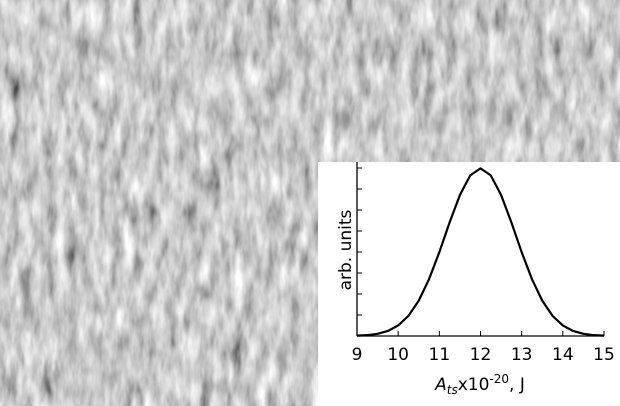  What do you see at coordinates (604, 355) in the screenshot?
I see `x-tick-label: 15` at bounding box center [604, 355].